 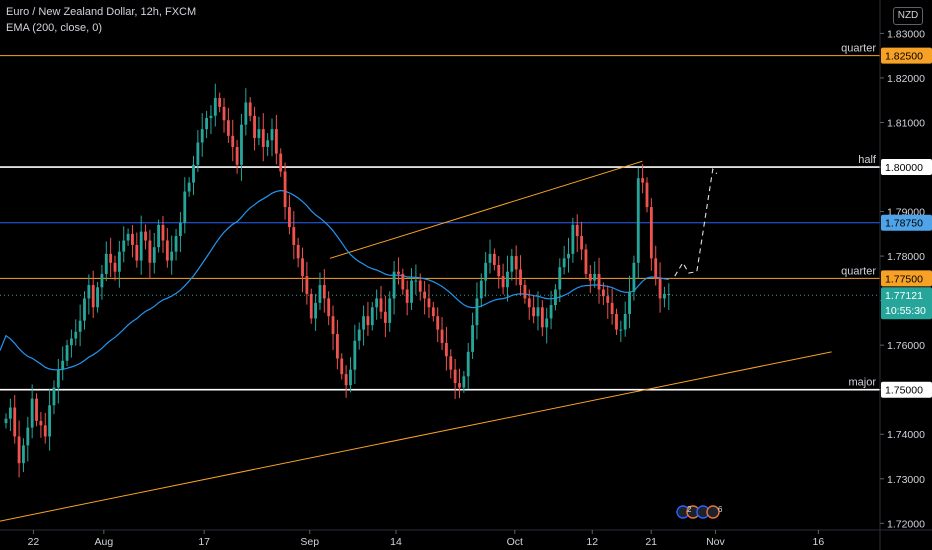 I want to click on y-tick-label: 1.74000, so click(x=906, y=435).